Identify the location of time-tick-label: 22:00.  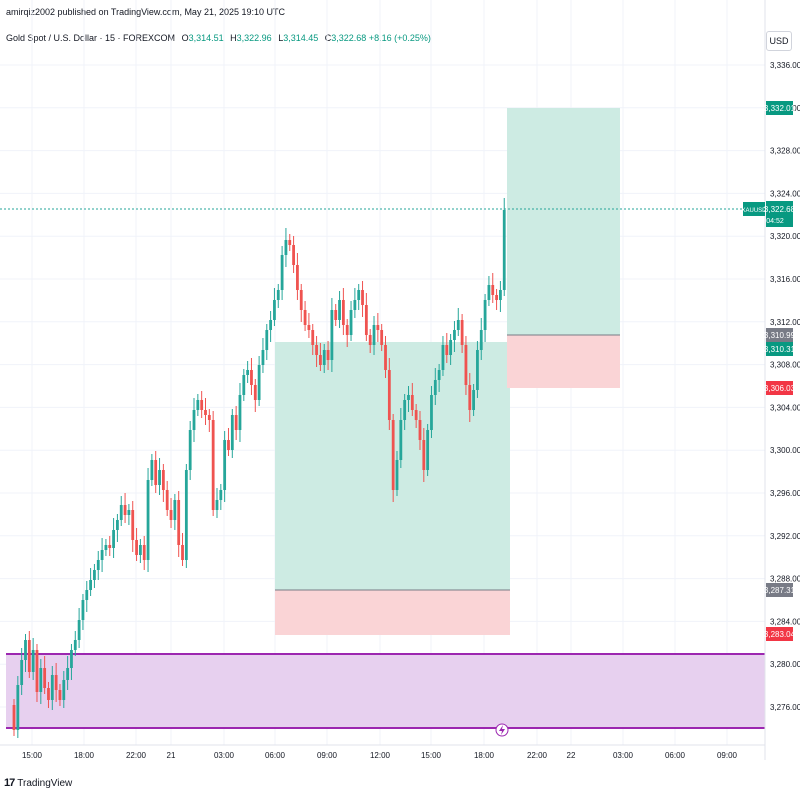
(136, 755).